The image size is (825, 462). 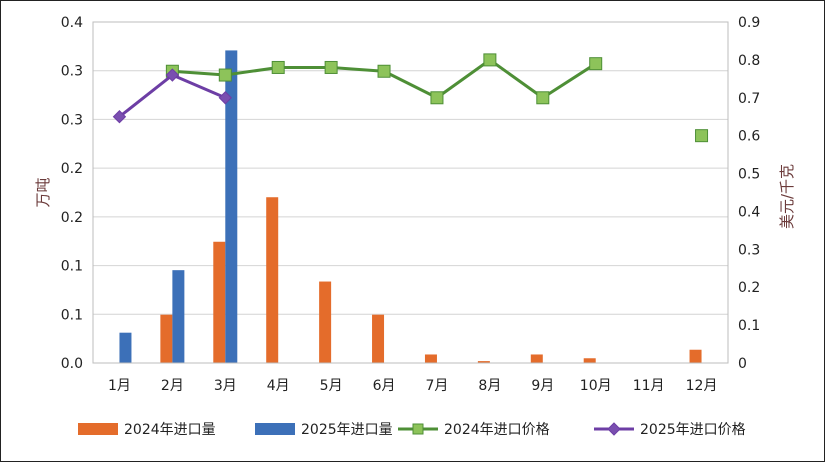 I want to click on x-tick-label: 2月, so click(x=172, y=386).